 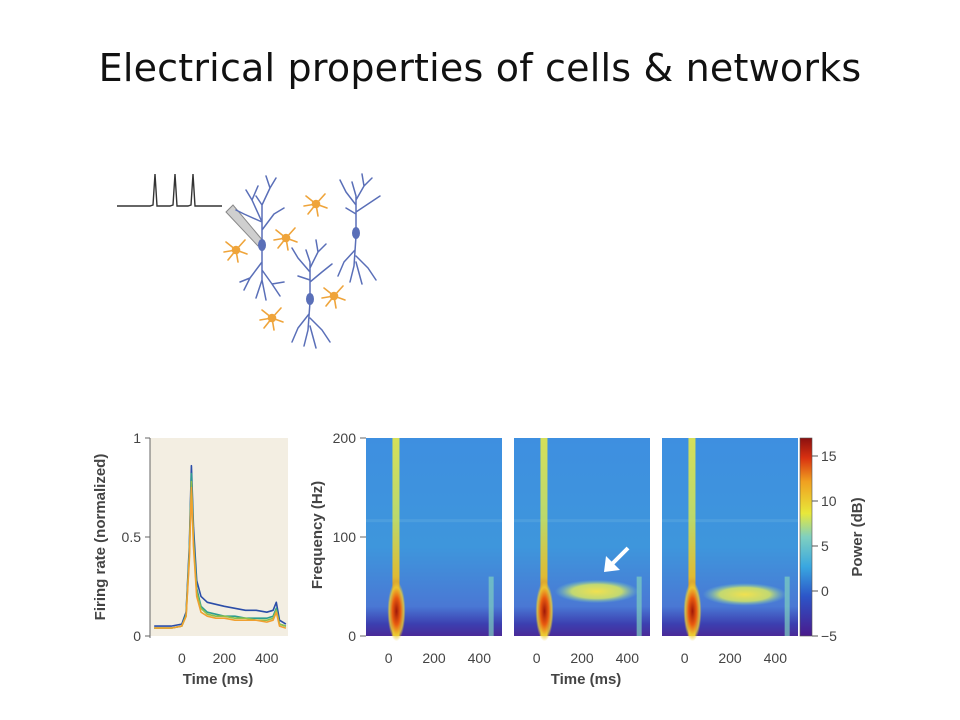 I want to click on y-axis-label: Frequency (Hz), so click(x=317, y=535).